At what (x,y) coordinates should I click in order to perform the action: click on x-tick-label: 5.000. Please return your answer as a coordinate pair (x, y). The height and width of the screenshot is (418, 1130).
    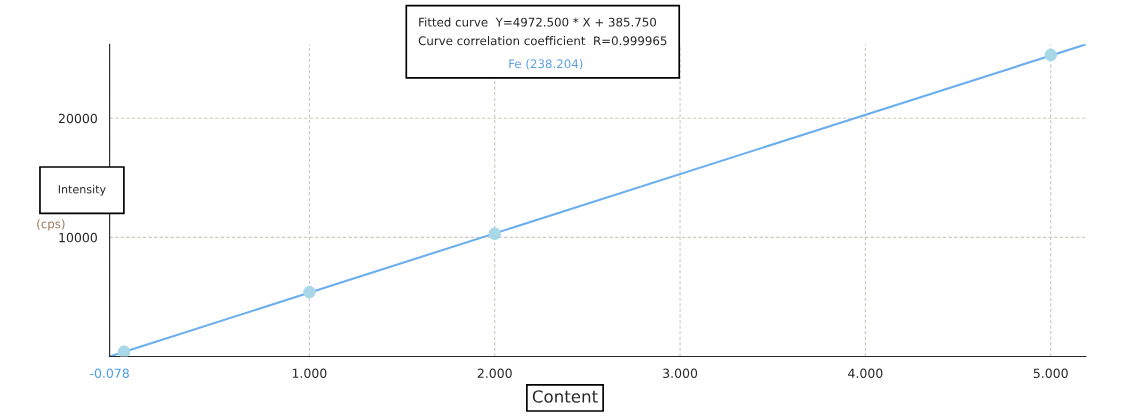
    Looking at the image, I should click on (1050, 373).